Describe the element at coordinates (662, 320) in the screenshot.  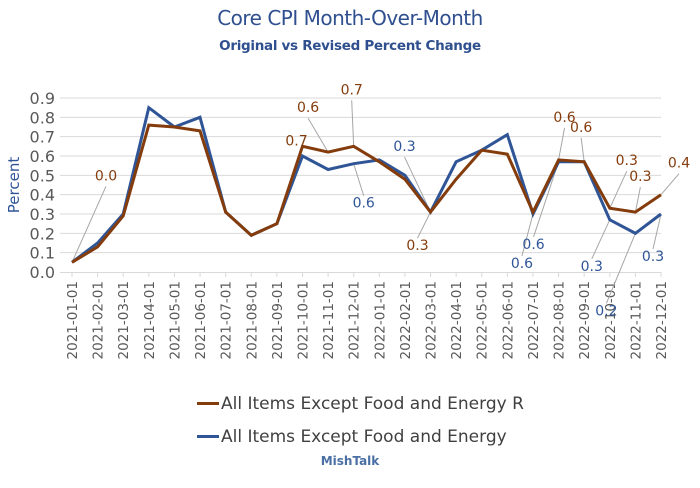
I see `x-tick-label: 2022-12-01` at that location.